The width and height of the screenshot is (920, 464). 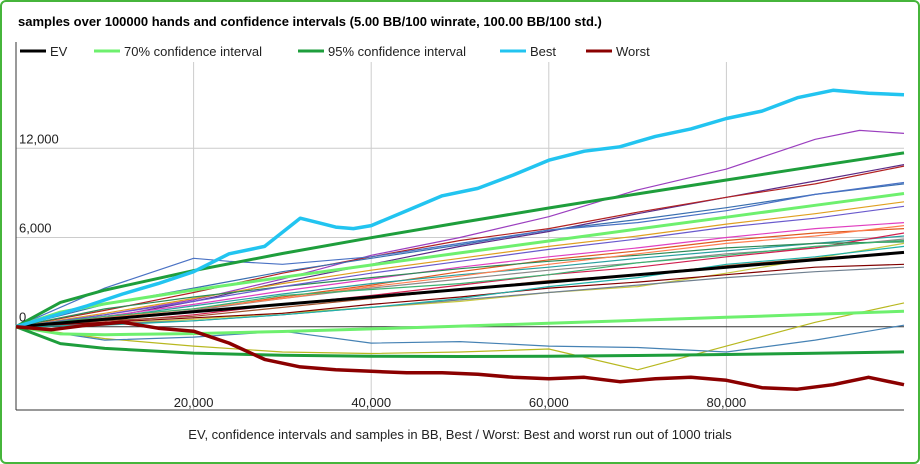 I want to click on legend-label: 70% confidence interval, so click(x=193, y=51).